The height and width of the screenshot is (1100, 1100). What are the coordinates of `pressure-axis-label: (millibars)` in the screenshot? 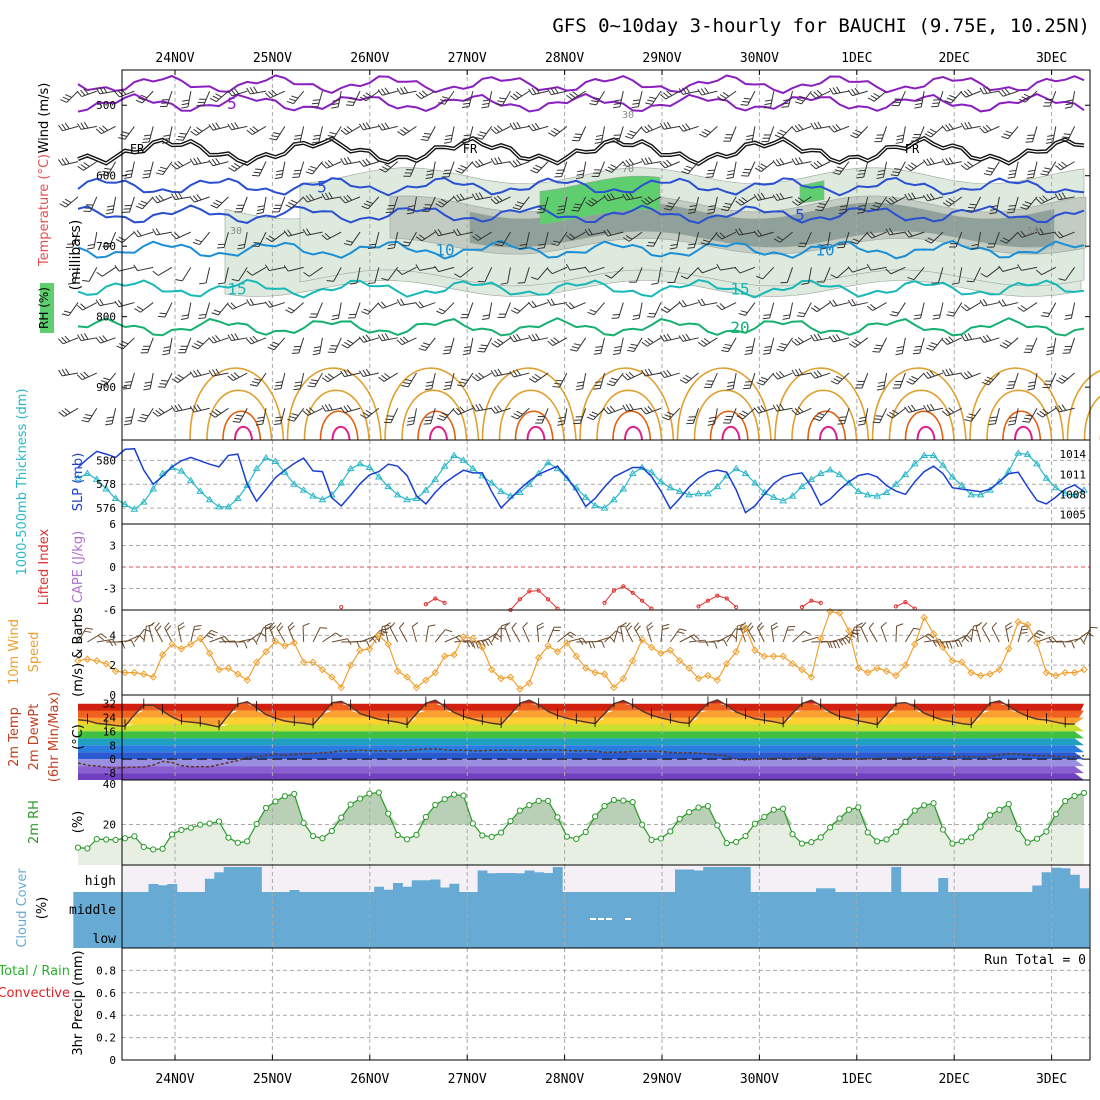 It's located at (76, 255).